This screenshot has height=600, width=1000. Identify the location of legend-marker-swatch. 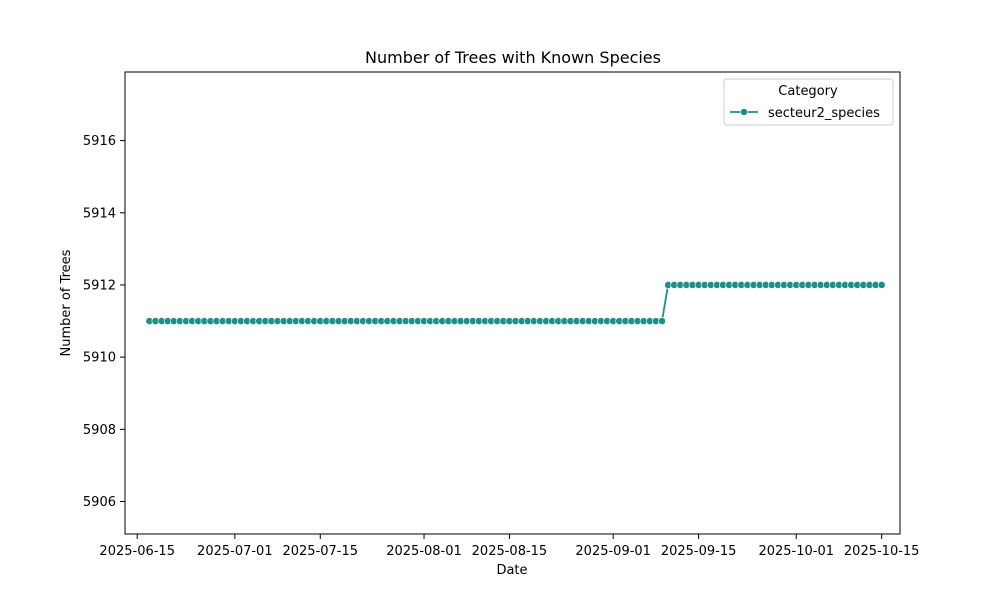
(744, 112).